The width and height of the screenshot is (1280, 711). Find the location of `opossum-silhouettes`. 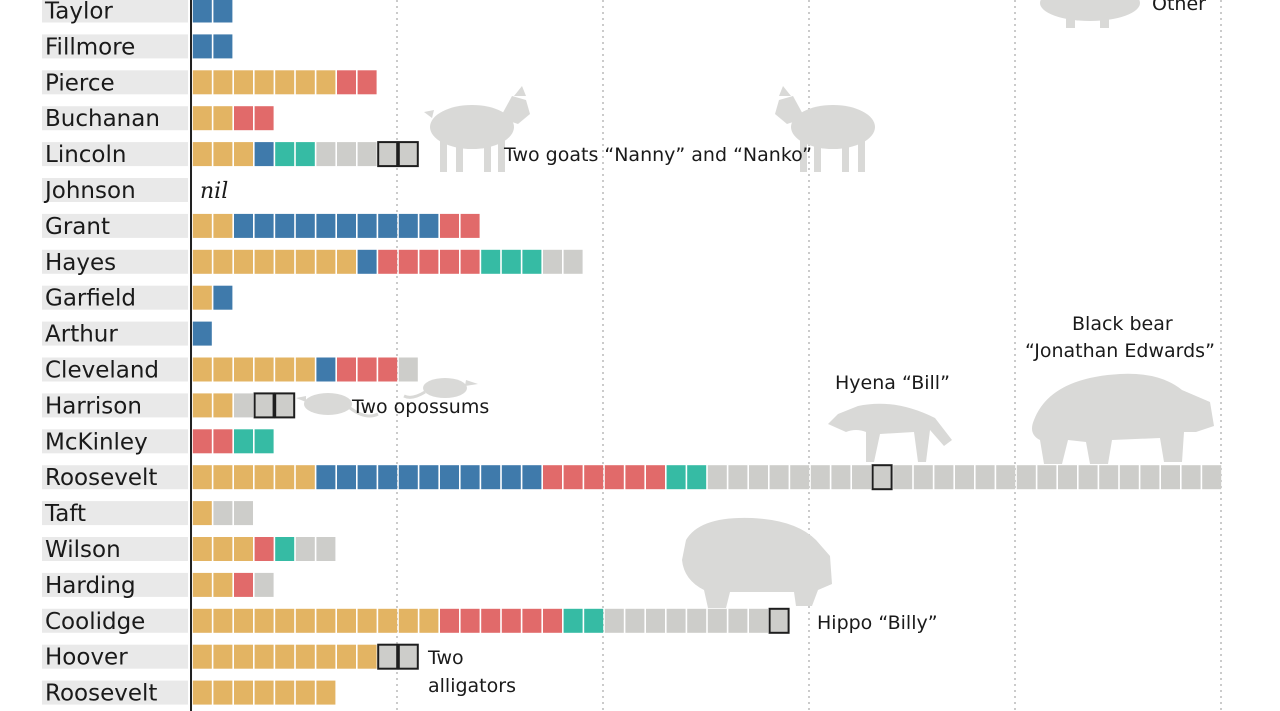

opossum-silhouettes is located at coordinates (387, 398).